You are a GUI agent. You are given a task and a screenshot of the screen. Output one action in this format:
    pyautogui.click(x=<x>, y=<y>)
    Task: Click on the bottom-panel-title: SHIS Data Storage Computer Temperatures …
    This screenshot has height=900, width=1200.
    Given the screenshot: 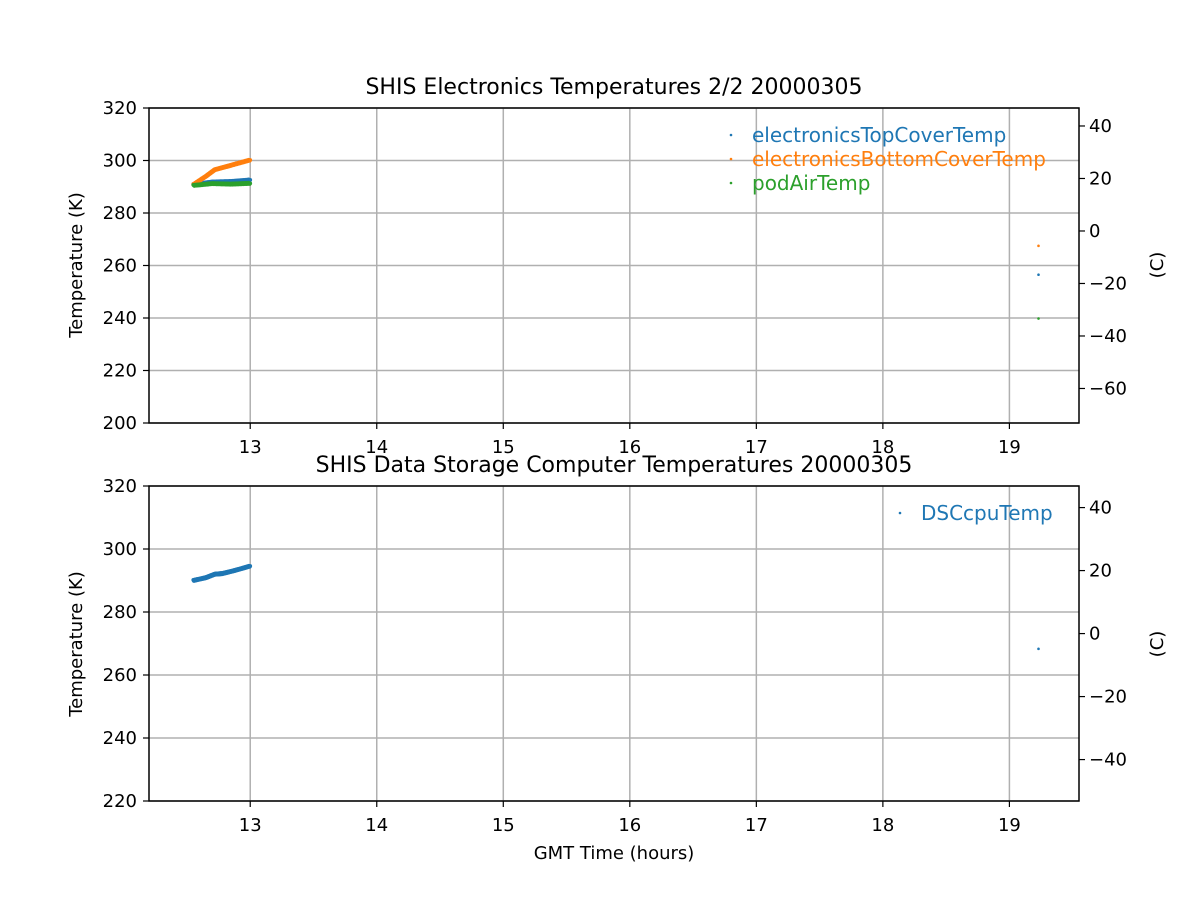 What is the action you would take?
    pyautogui.click(x=614, y=465)
    